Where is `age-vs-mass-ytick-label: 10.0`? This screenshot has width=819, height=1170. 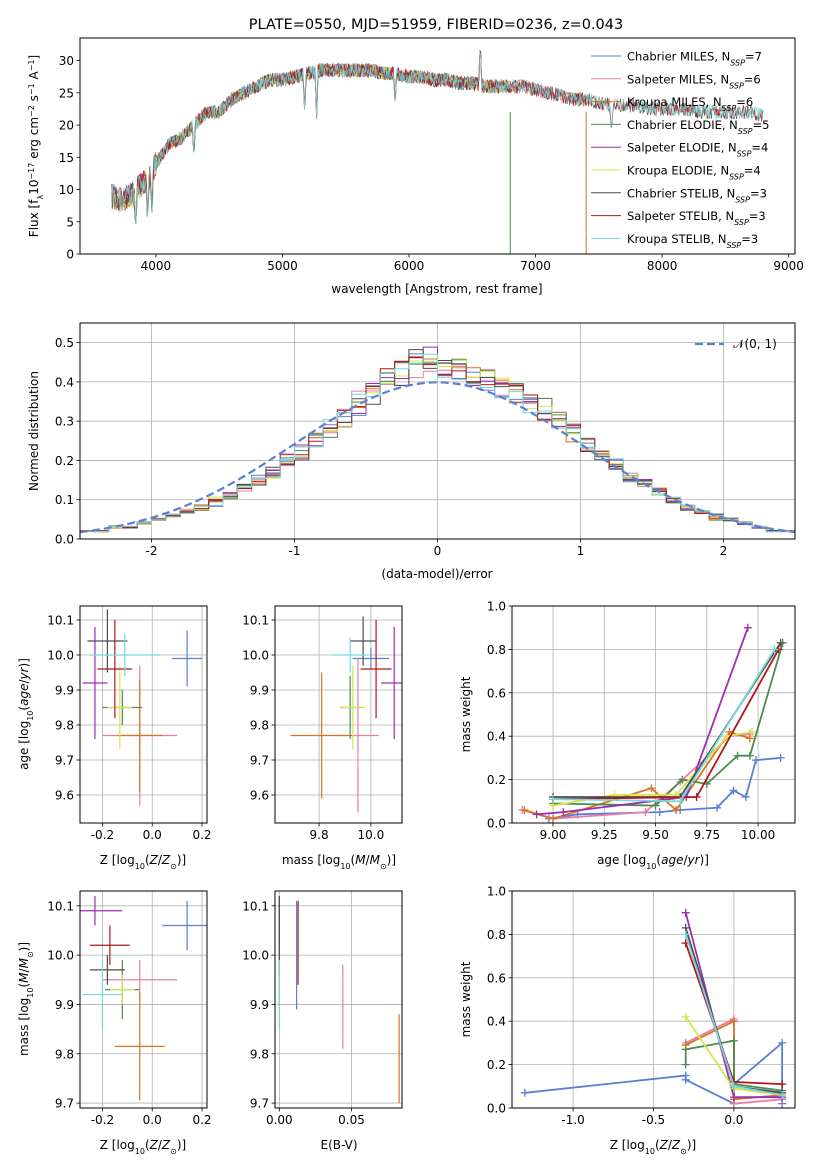 age-vs-mass-ytick-label: 10.0 is located at coordinates (255, 656).